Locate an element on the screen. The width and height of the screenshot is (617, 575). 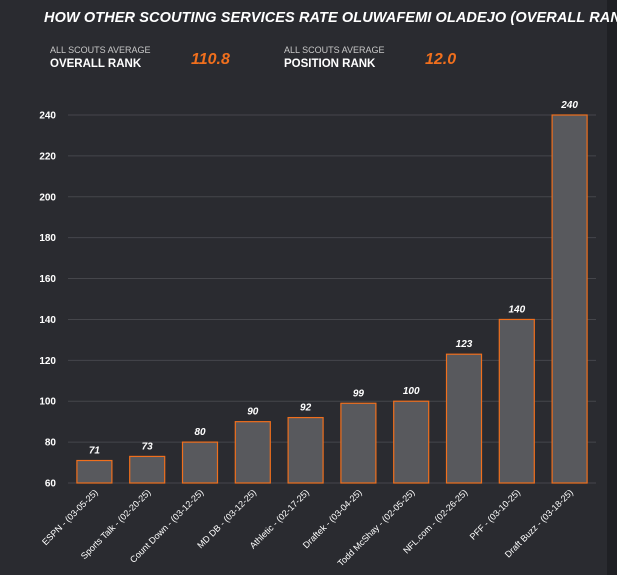
x-tick-label: Athletic - (02-17-25) is located at coordinates (279, 518).